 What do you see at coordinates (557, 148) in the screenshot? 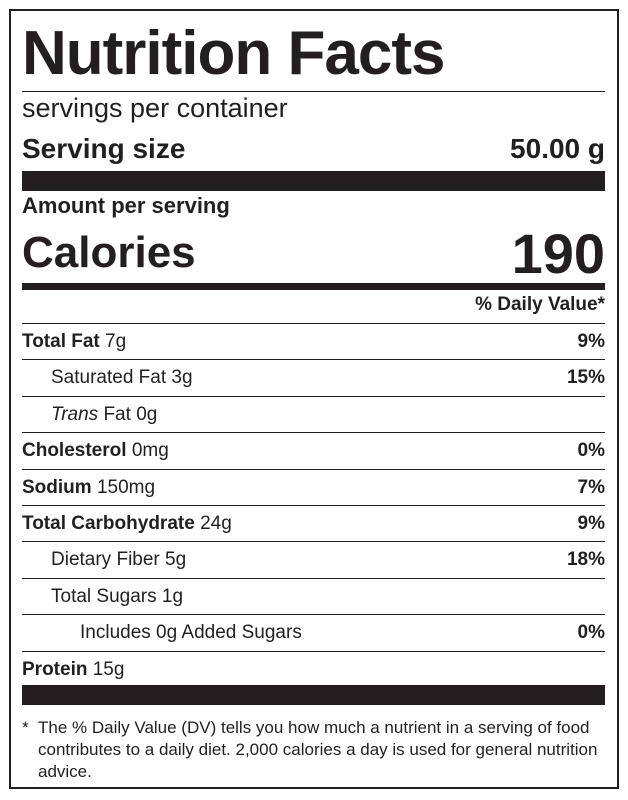
I see `serving-size-value: 50.00 g` at bounding box center [557, 148].